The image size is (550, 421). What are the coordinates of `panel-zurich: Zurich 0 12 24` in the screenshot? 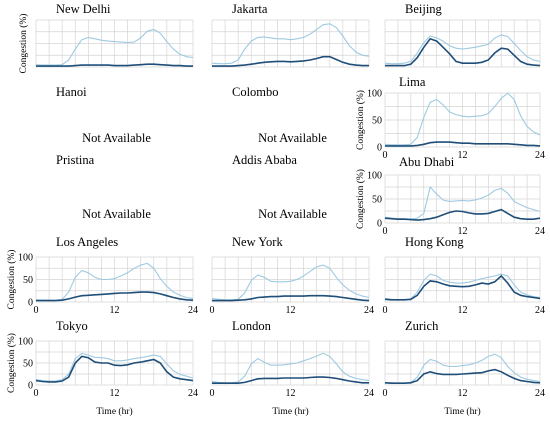 It's located at (464, 359).